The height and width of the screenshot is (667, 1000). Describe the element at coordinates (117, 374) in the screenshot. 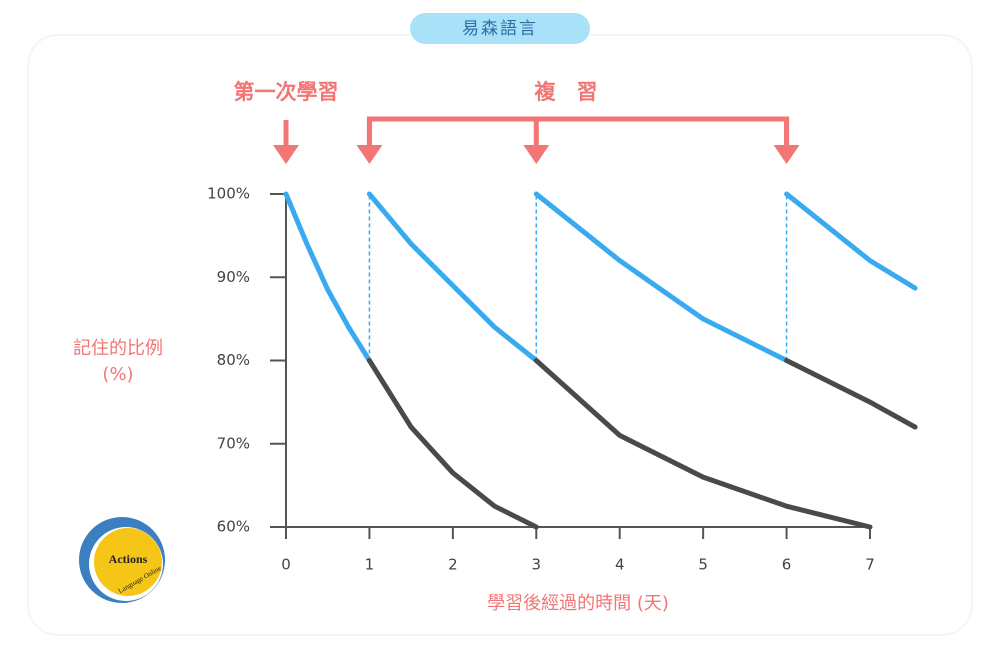

I see `y-axis-label: (%)` at that location.